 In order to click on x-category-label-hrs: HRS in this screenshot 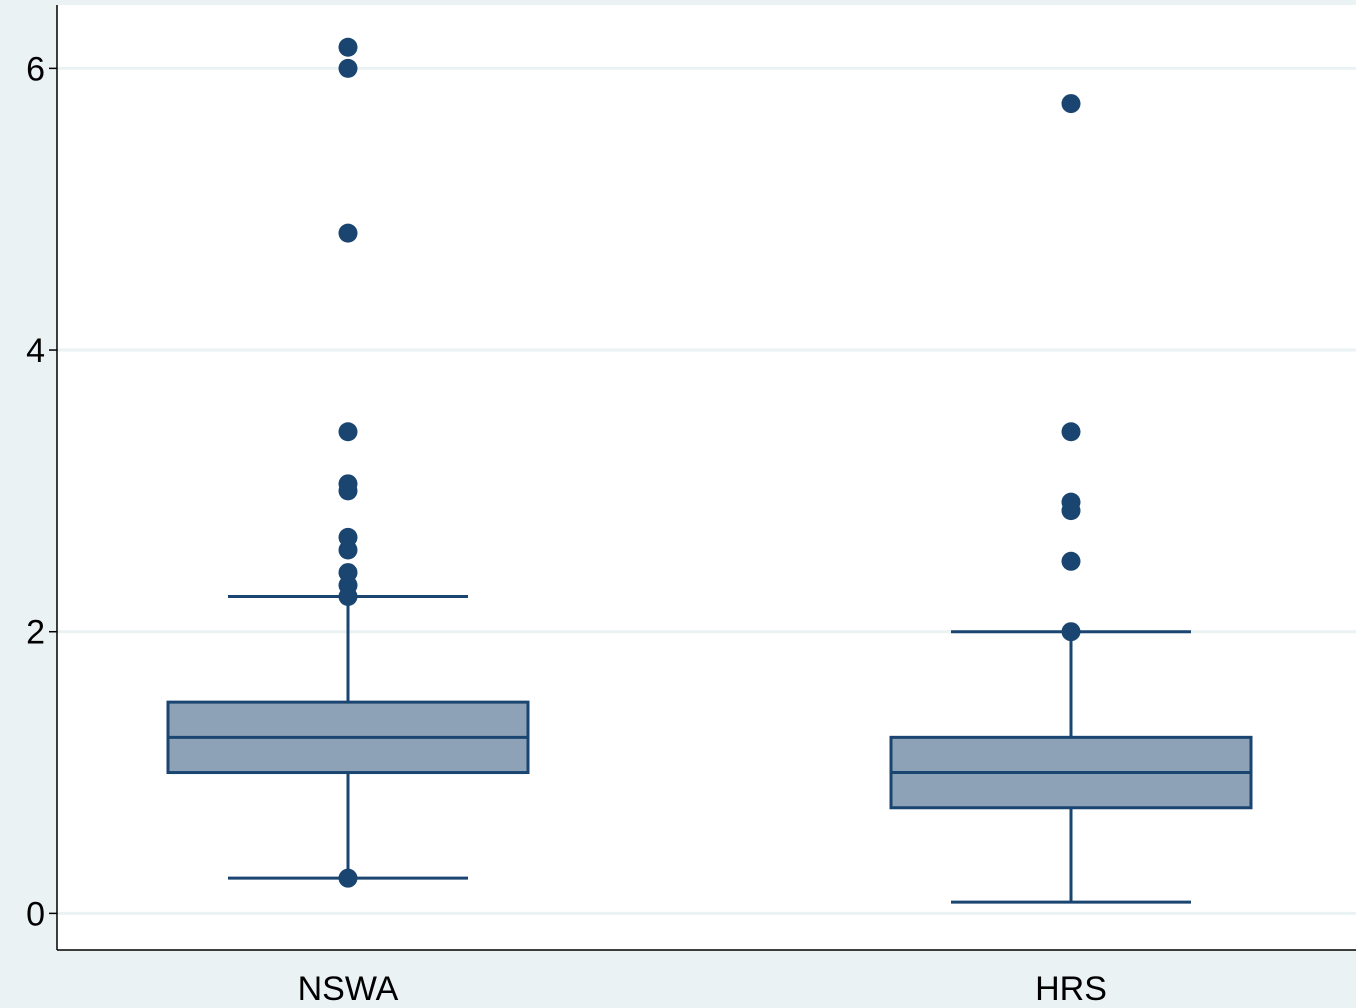, I will do `click(1071, 989)`.